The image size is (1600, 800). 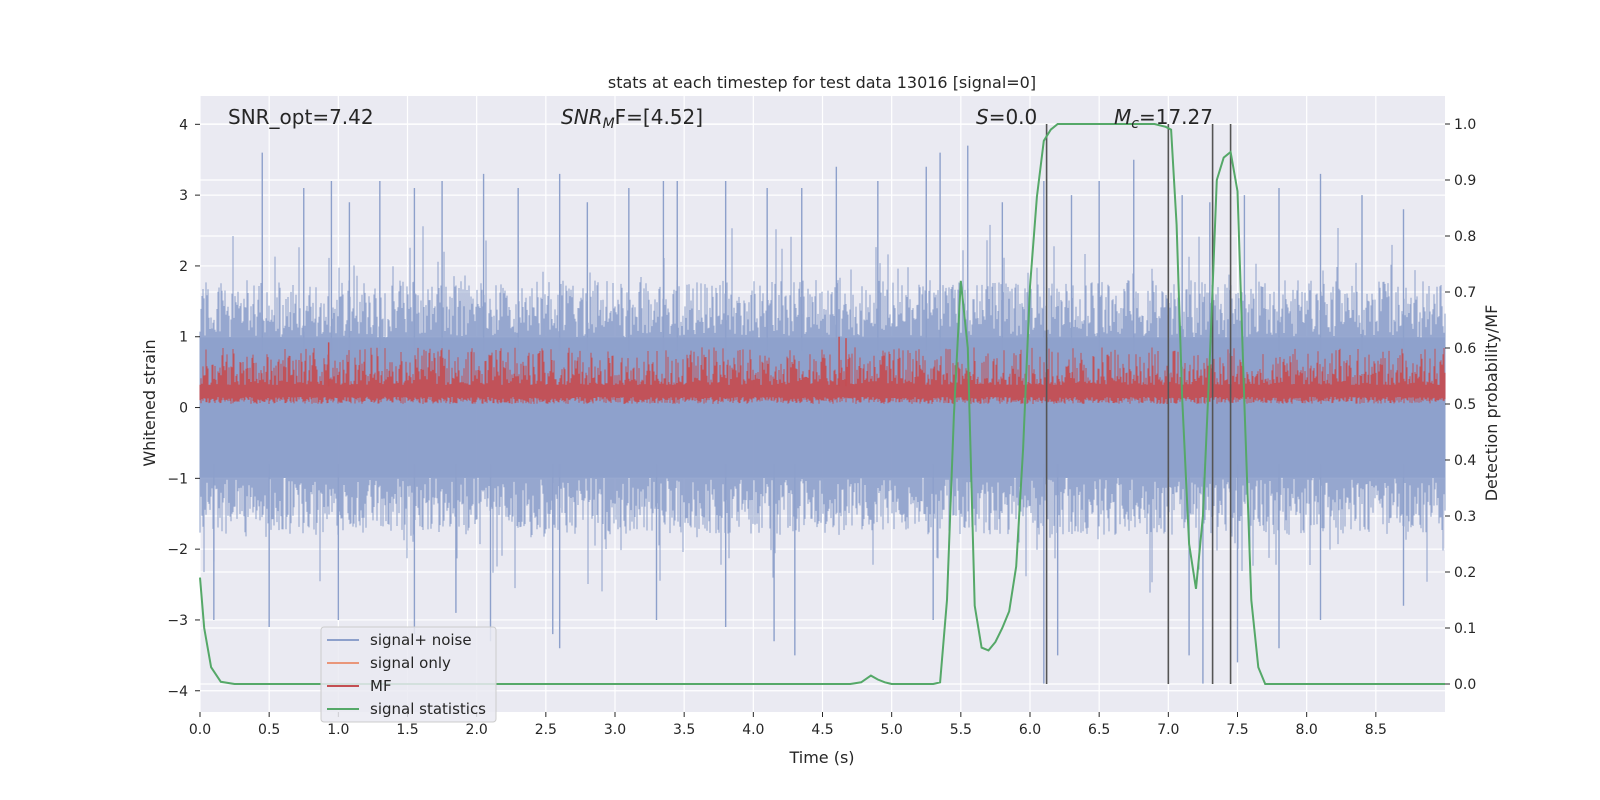 What do you see at coordinates (753, 730) in the screenshot?
I see `x-tick-label: 4.0` at bounding box center [753, 730].